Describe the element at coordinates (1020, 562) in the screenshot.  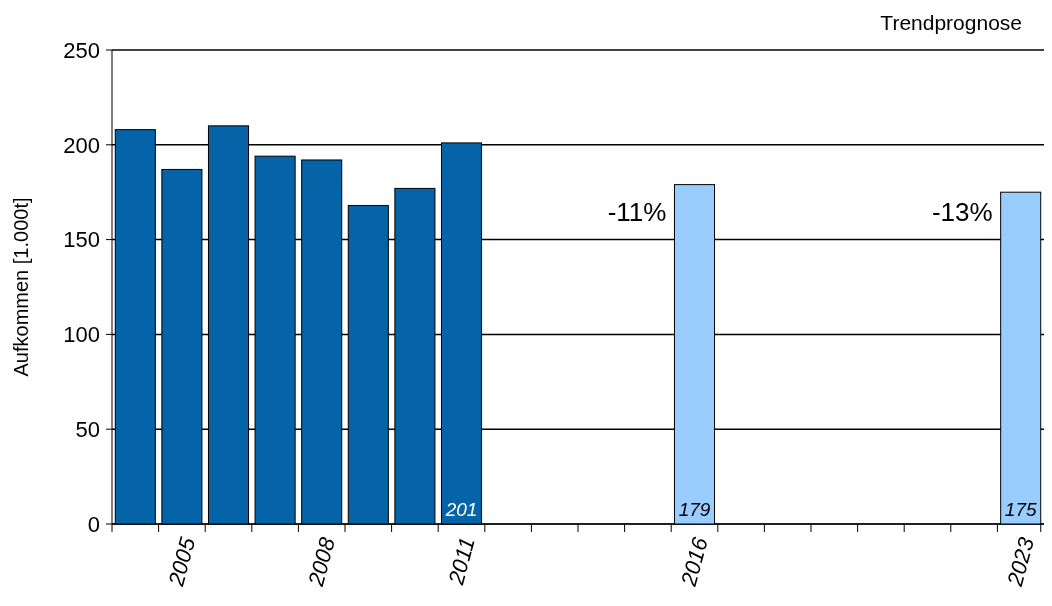
I see `x-tick-label: 2023` at that location.